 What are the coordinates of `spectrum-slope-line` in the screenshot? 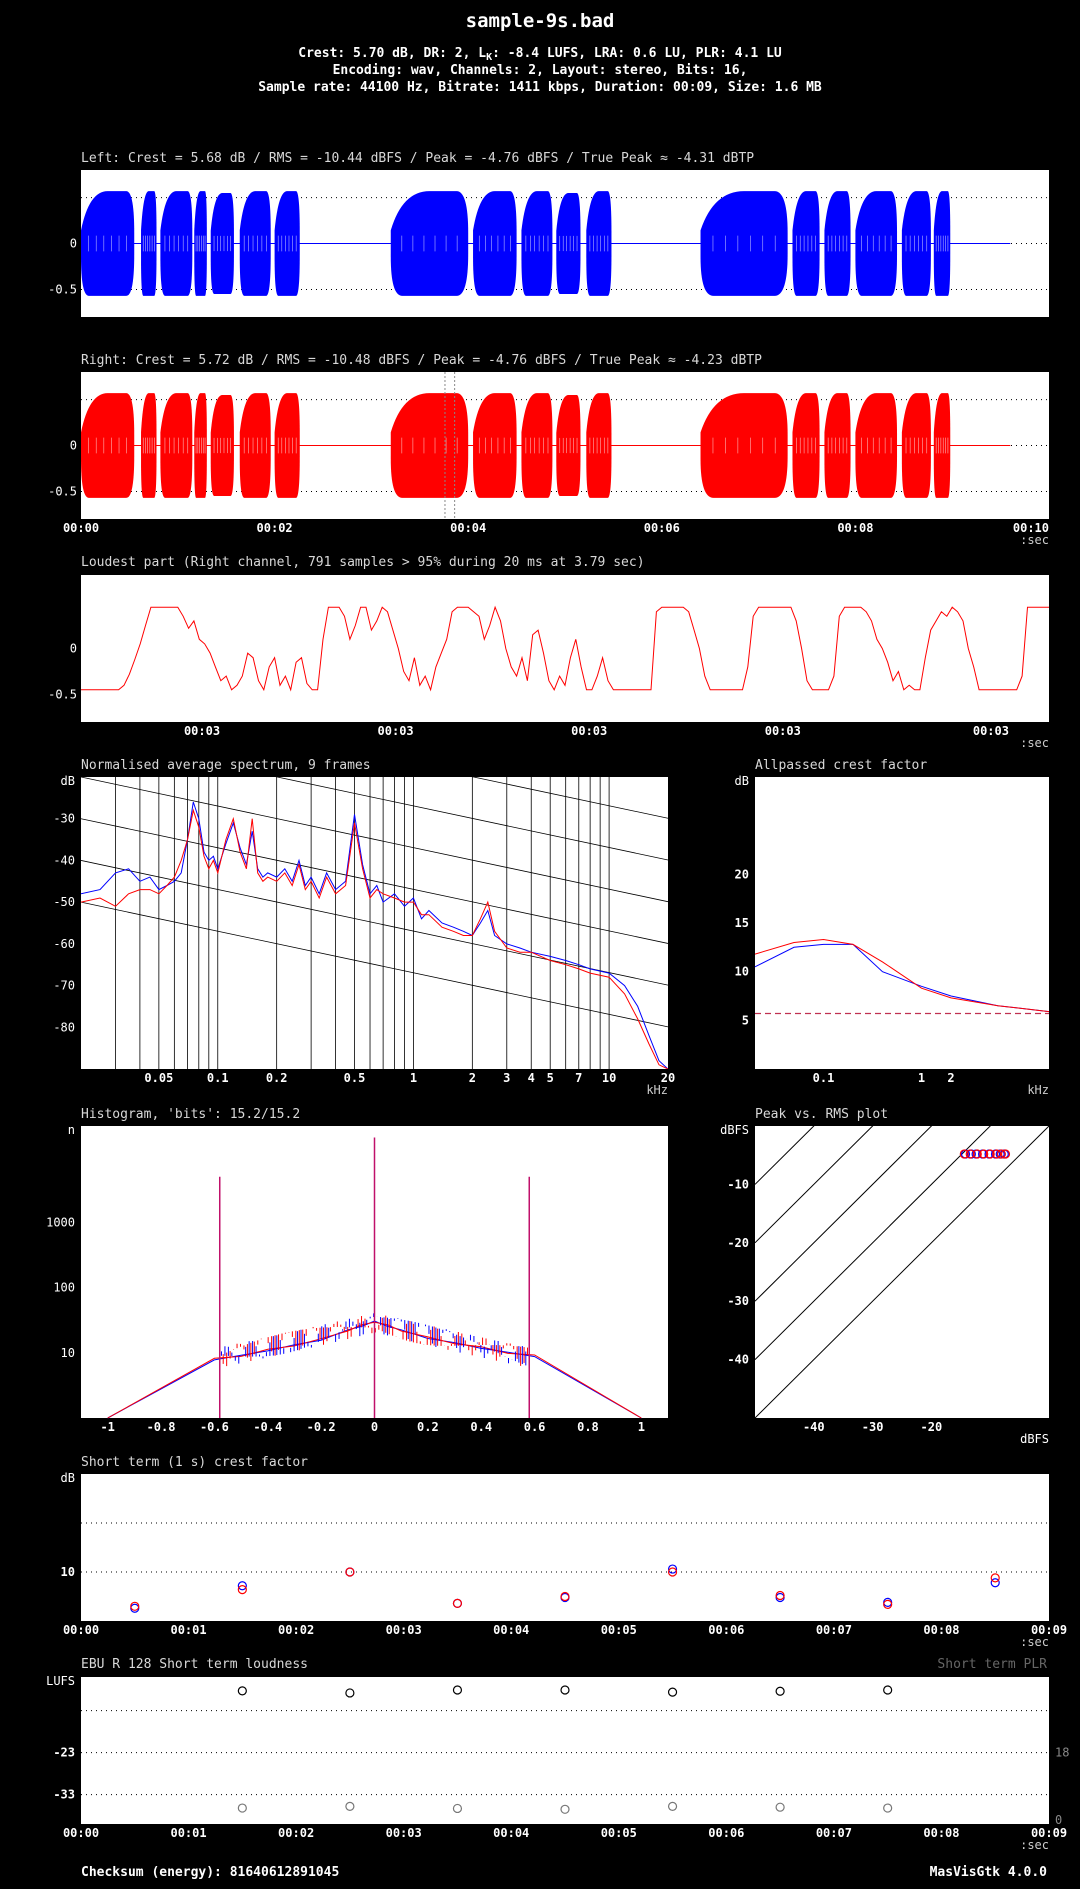 It's located at (374, 964).